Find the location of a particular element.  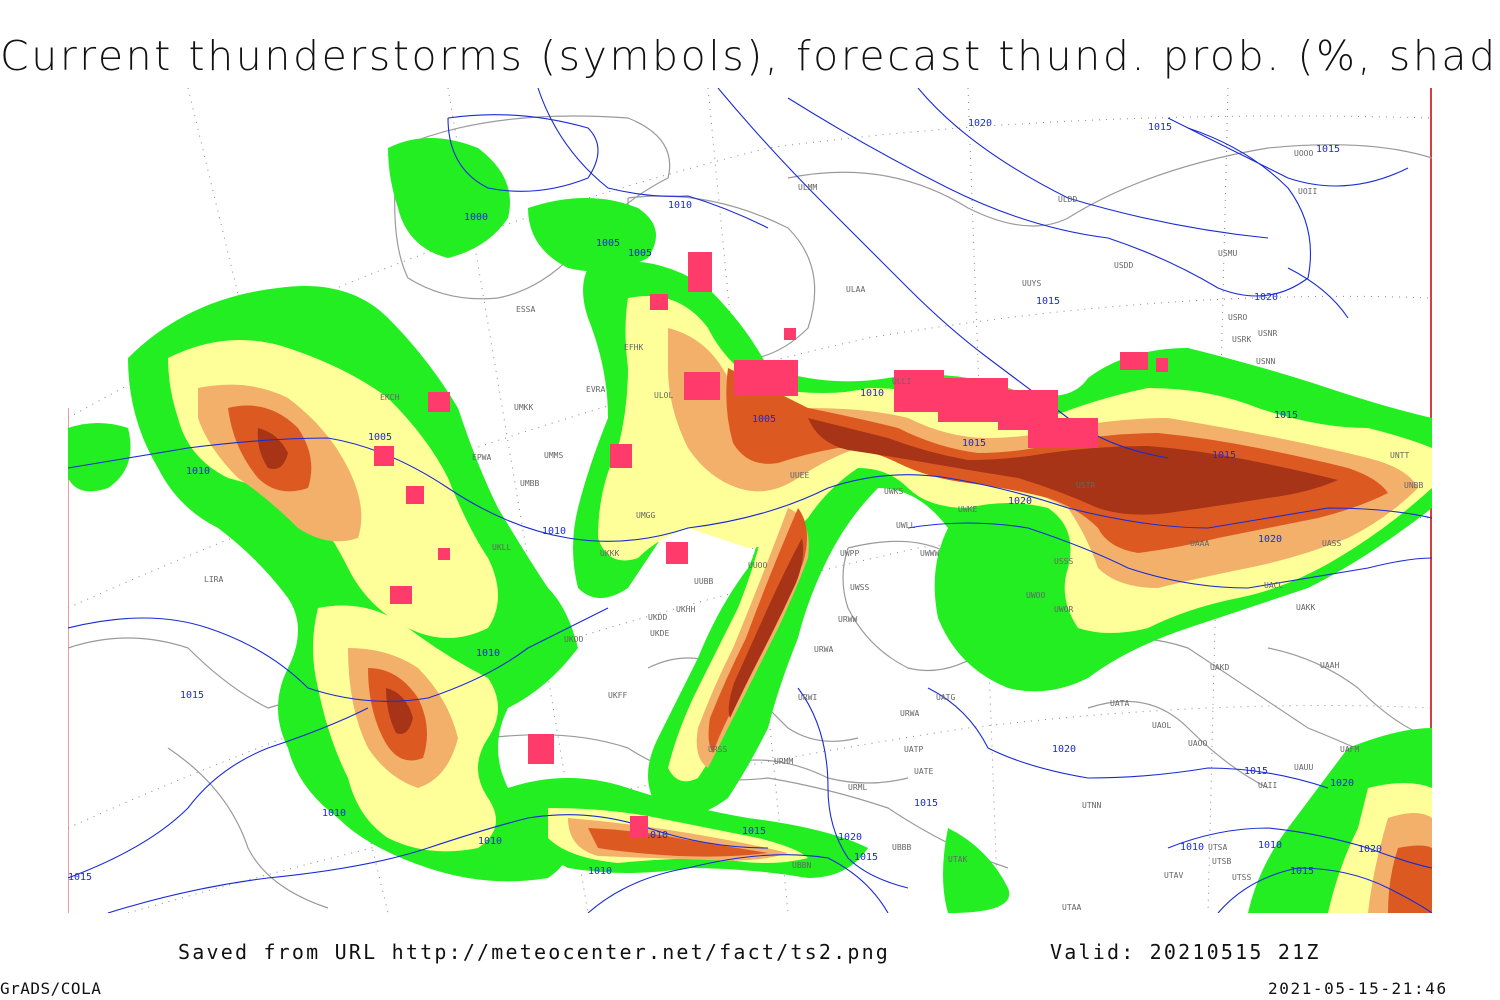

station-label: UKDD is located at coordinates (657, 617).